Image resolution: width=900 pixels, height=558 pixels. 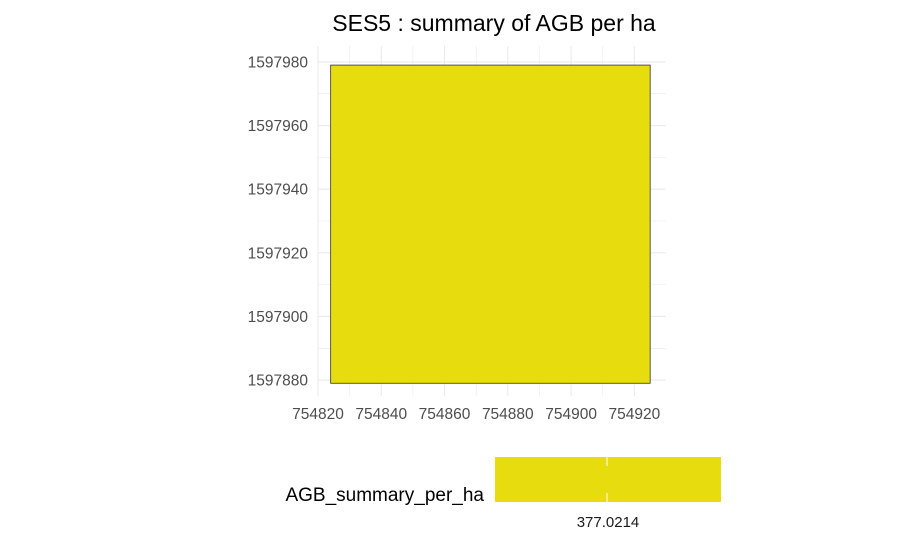 What do you see at coordinates (278, 62) in the screenshot?
I see `y-tick-label: 1597980` at bounding box center [278, 62].